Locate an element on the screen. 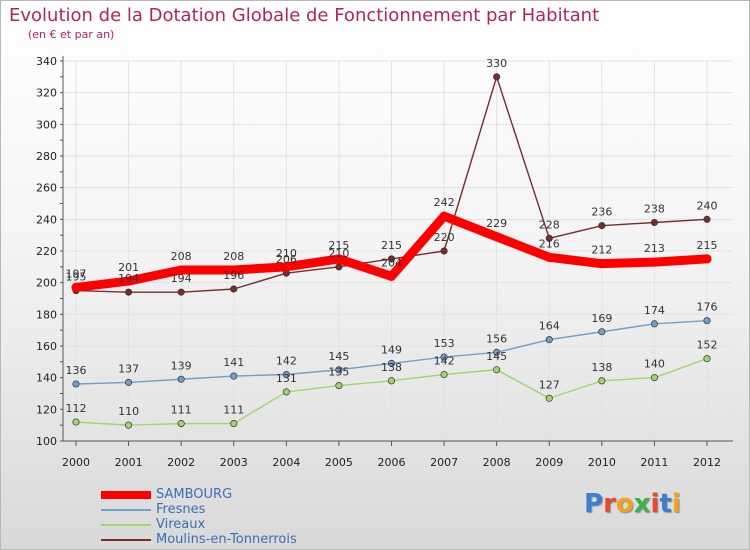  y-tick-label: 320 is located at coordinates (46, 93).